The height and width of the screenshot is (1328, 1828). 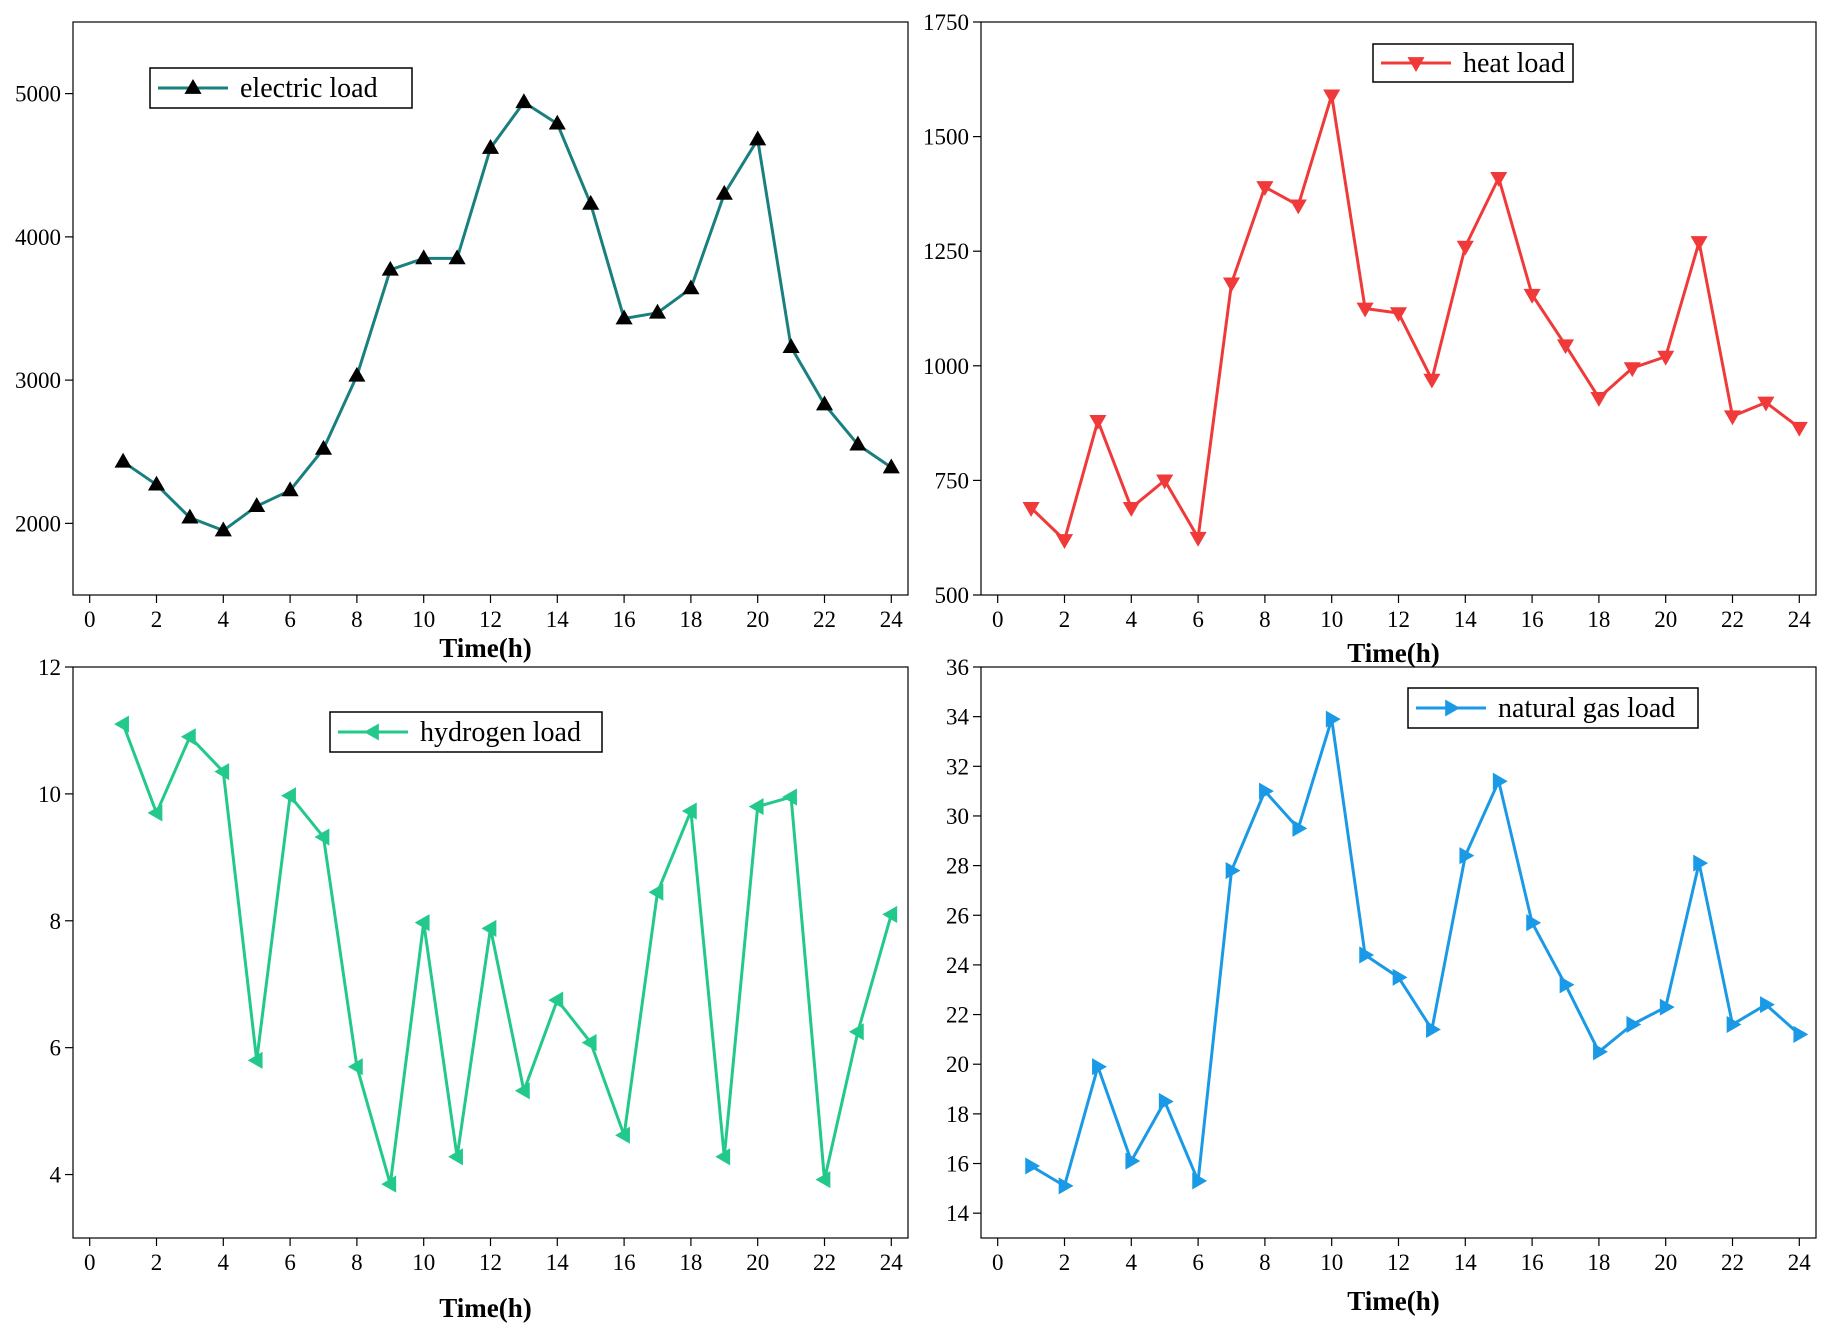 What do you see at coordinates (957, 816) in the screenshot?
I see `y-tick-label: 30` at bounding box center [957, 816].